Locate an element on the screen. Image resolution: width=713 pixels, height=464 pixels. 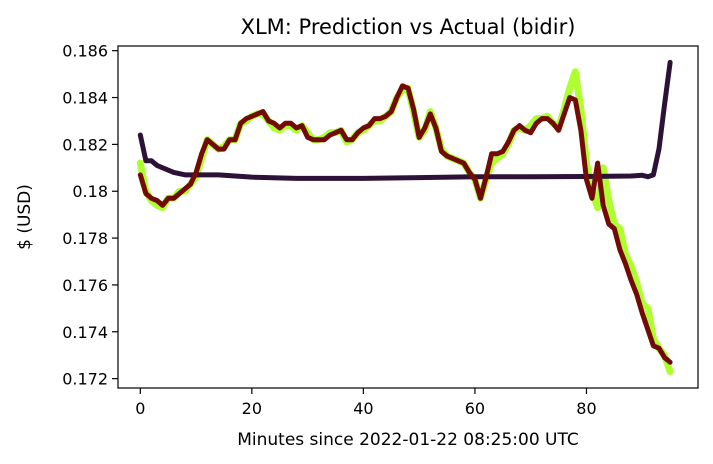
x-tick-label: 20 is located at coordinates (252, 408).